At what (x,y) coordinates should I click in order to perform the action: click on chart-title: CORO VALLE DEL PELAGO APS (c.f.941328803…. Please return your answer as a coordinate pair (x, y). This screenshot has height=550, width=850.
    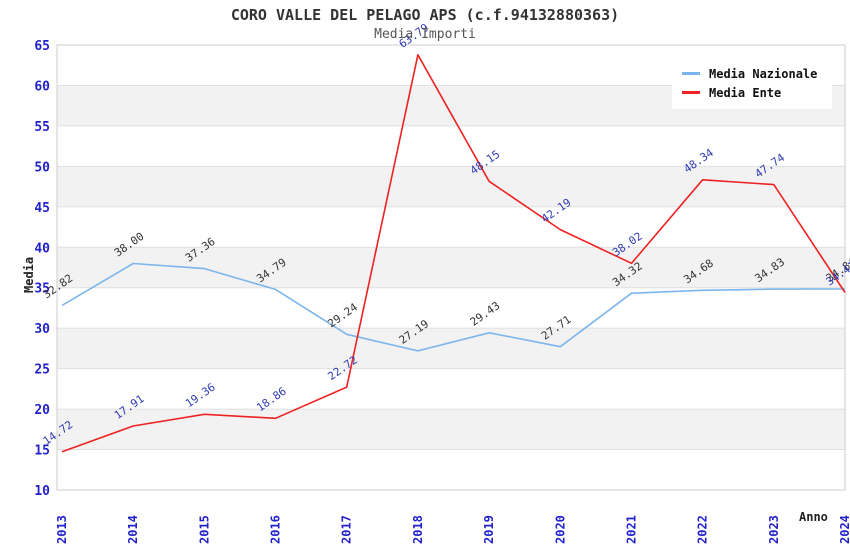
    Looking at the image, I should click on (425, 15).